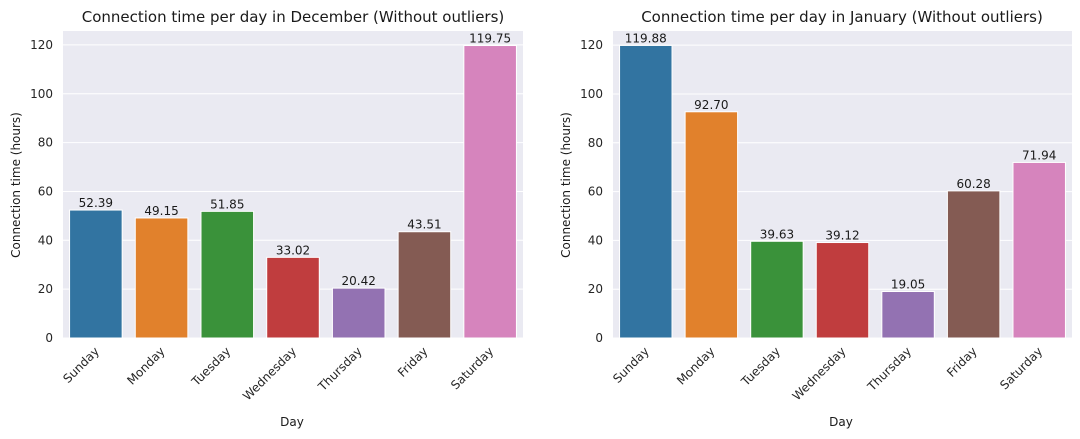 The image size is (1080, 439). What do you see at coordinates (424, 225) in the screenshot?
I see `bar-value-label: 43.51` at bounding box center [424, 225].